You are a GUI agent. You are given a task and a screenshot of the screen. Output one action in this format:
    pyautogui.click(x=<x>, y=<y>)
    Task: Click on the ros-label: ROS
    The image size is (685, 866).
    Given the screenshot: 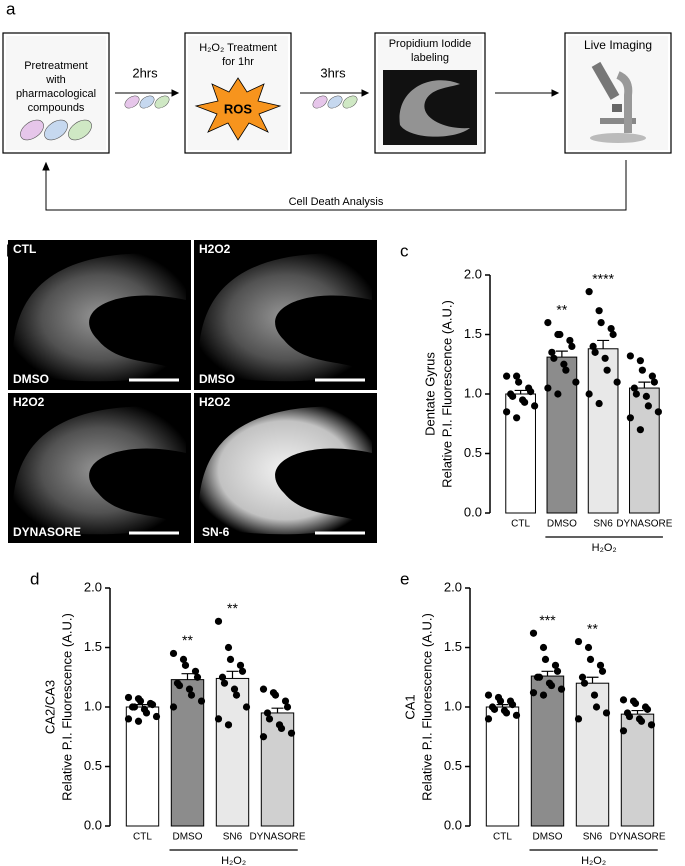 What is the action you would take?
    pyautogui.click(x=238, y=108)
    